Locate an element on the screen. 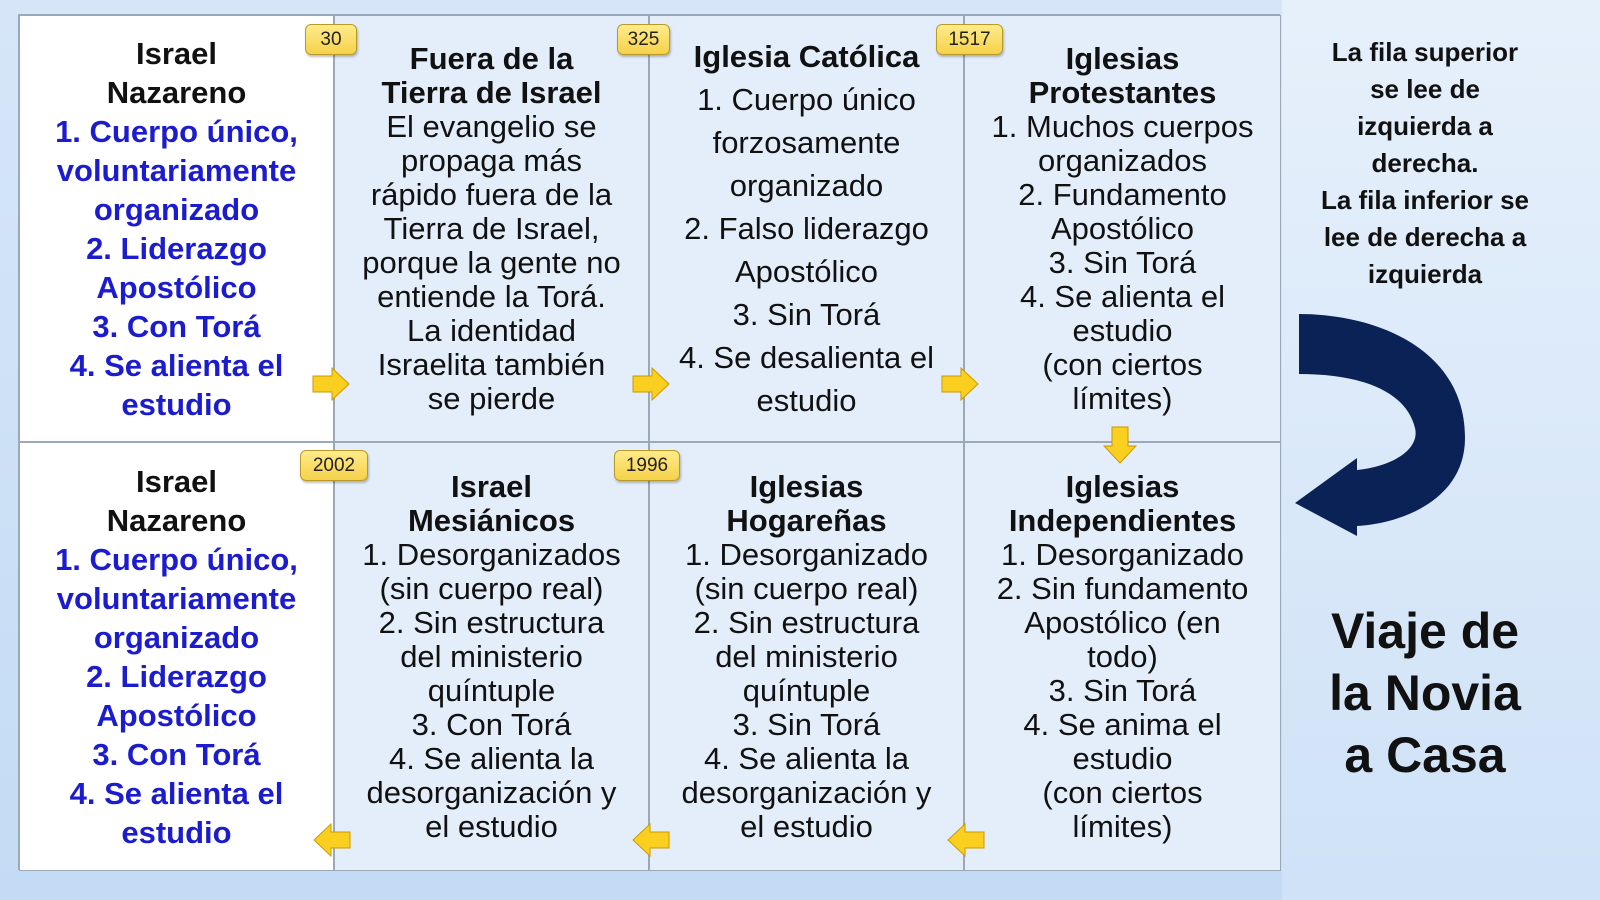 The height and width of the screenshot is (900, 1600). stage-title: Iglesia Católica is located at coordinates (806, 56).